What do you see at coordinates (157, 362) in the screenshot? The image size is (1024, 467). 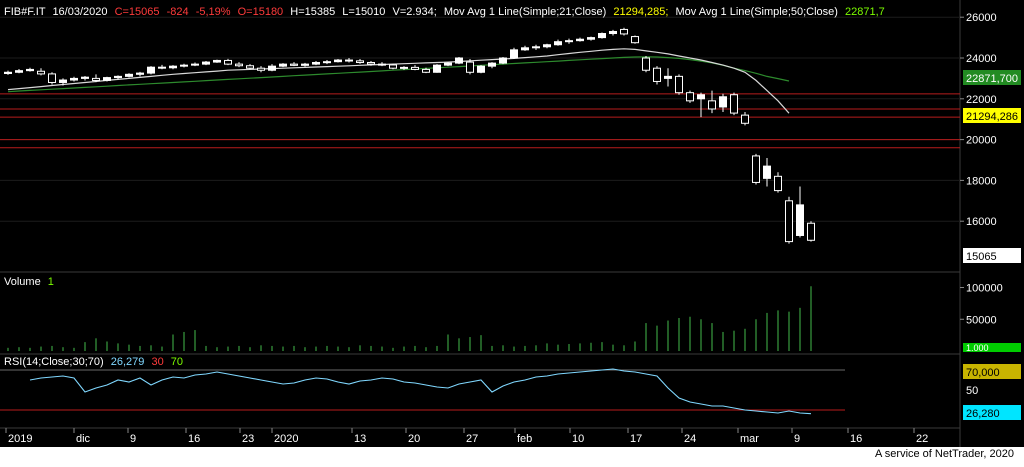 I see `rsi-low: 30` at bounding box center [157, 362].